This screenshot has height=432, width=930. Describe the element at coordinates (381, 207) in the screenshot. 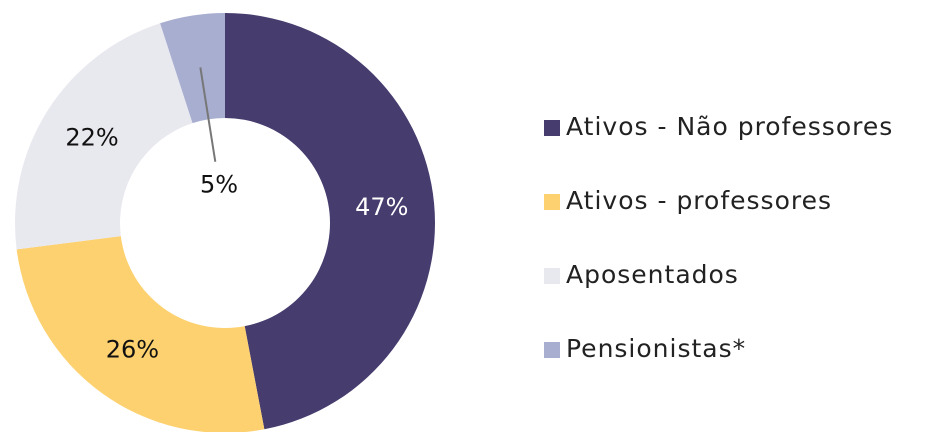

I see `data-label: 47%` at that location.